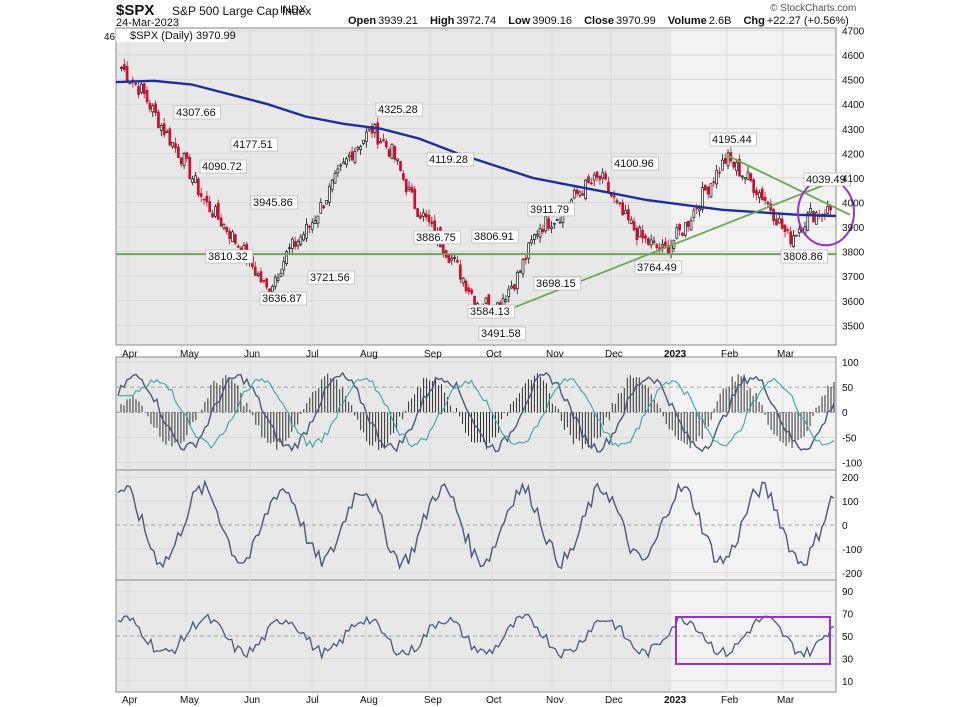 Image resolution: width=980 pixels, height=707 pixels. I want to click on rsi-xtick: Apr, so click(130, 700).